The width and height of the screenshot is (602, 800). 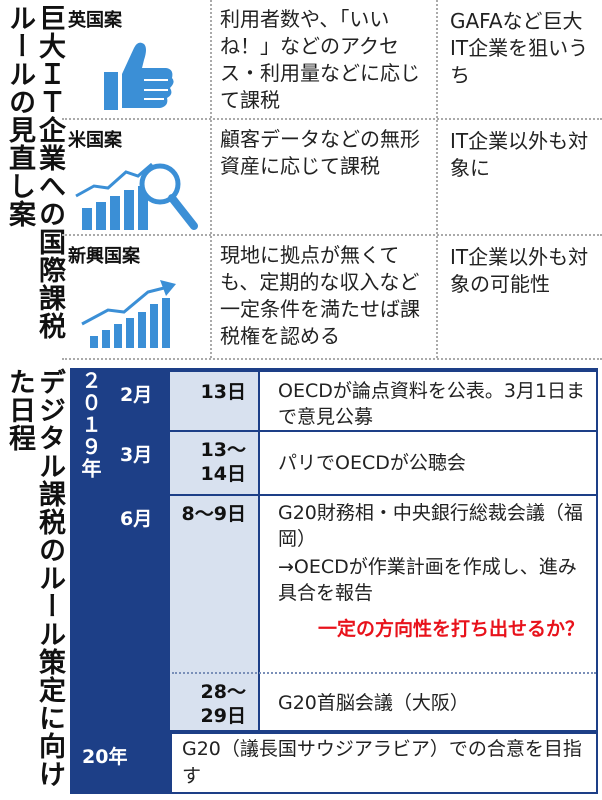 What do you see at coordinates (95, 20) in the screenshot?
I see `proposal-label: 英国案` at bounding box center [95, 20].